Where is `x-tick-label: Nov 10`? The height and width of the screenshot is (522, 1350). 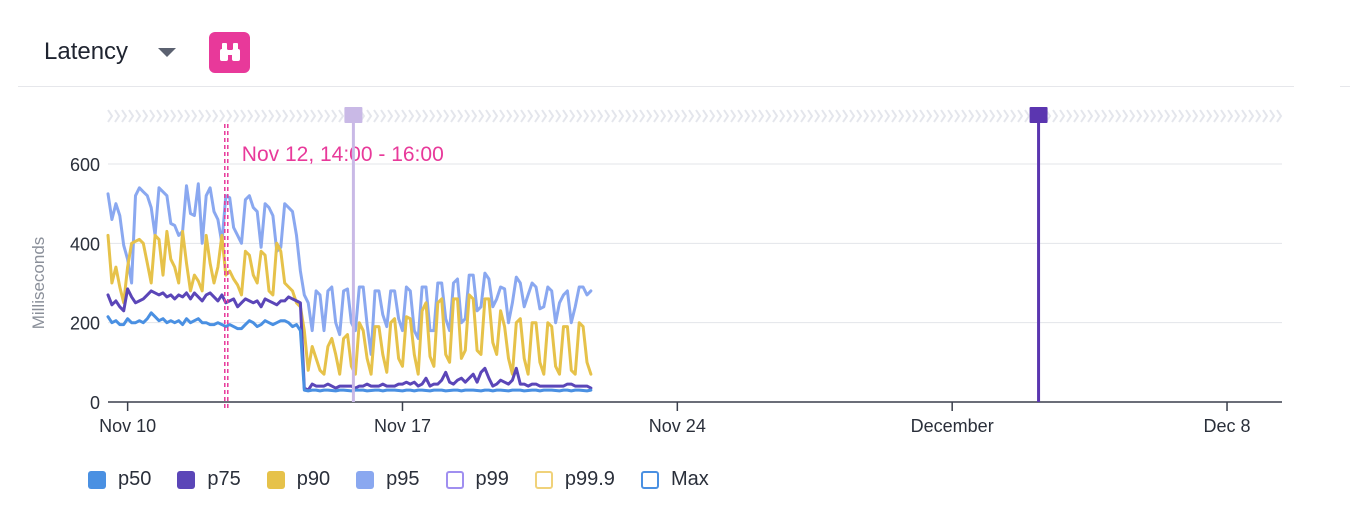
x-tick-label: Nov 10 is located at coordinates (127, 426).